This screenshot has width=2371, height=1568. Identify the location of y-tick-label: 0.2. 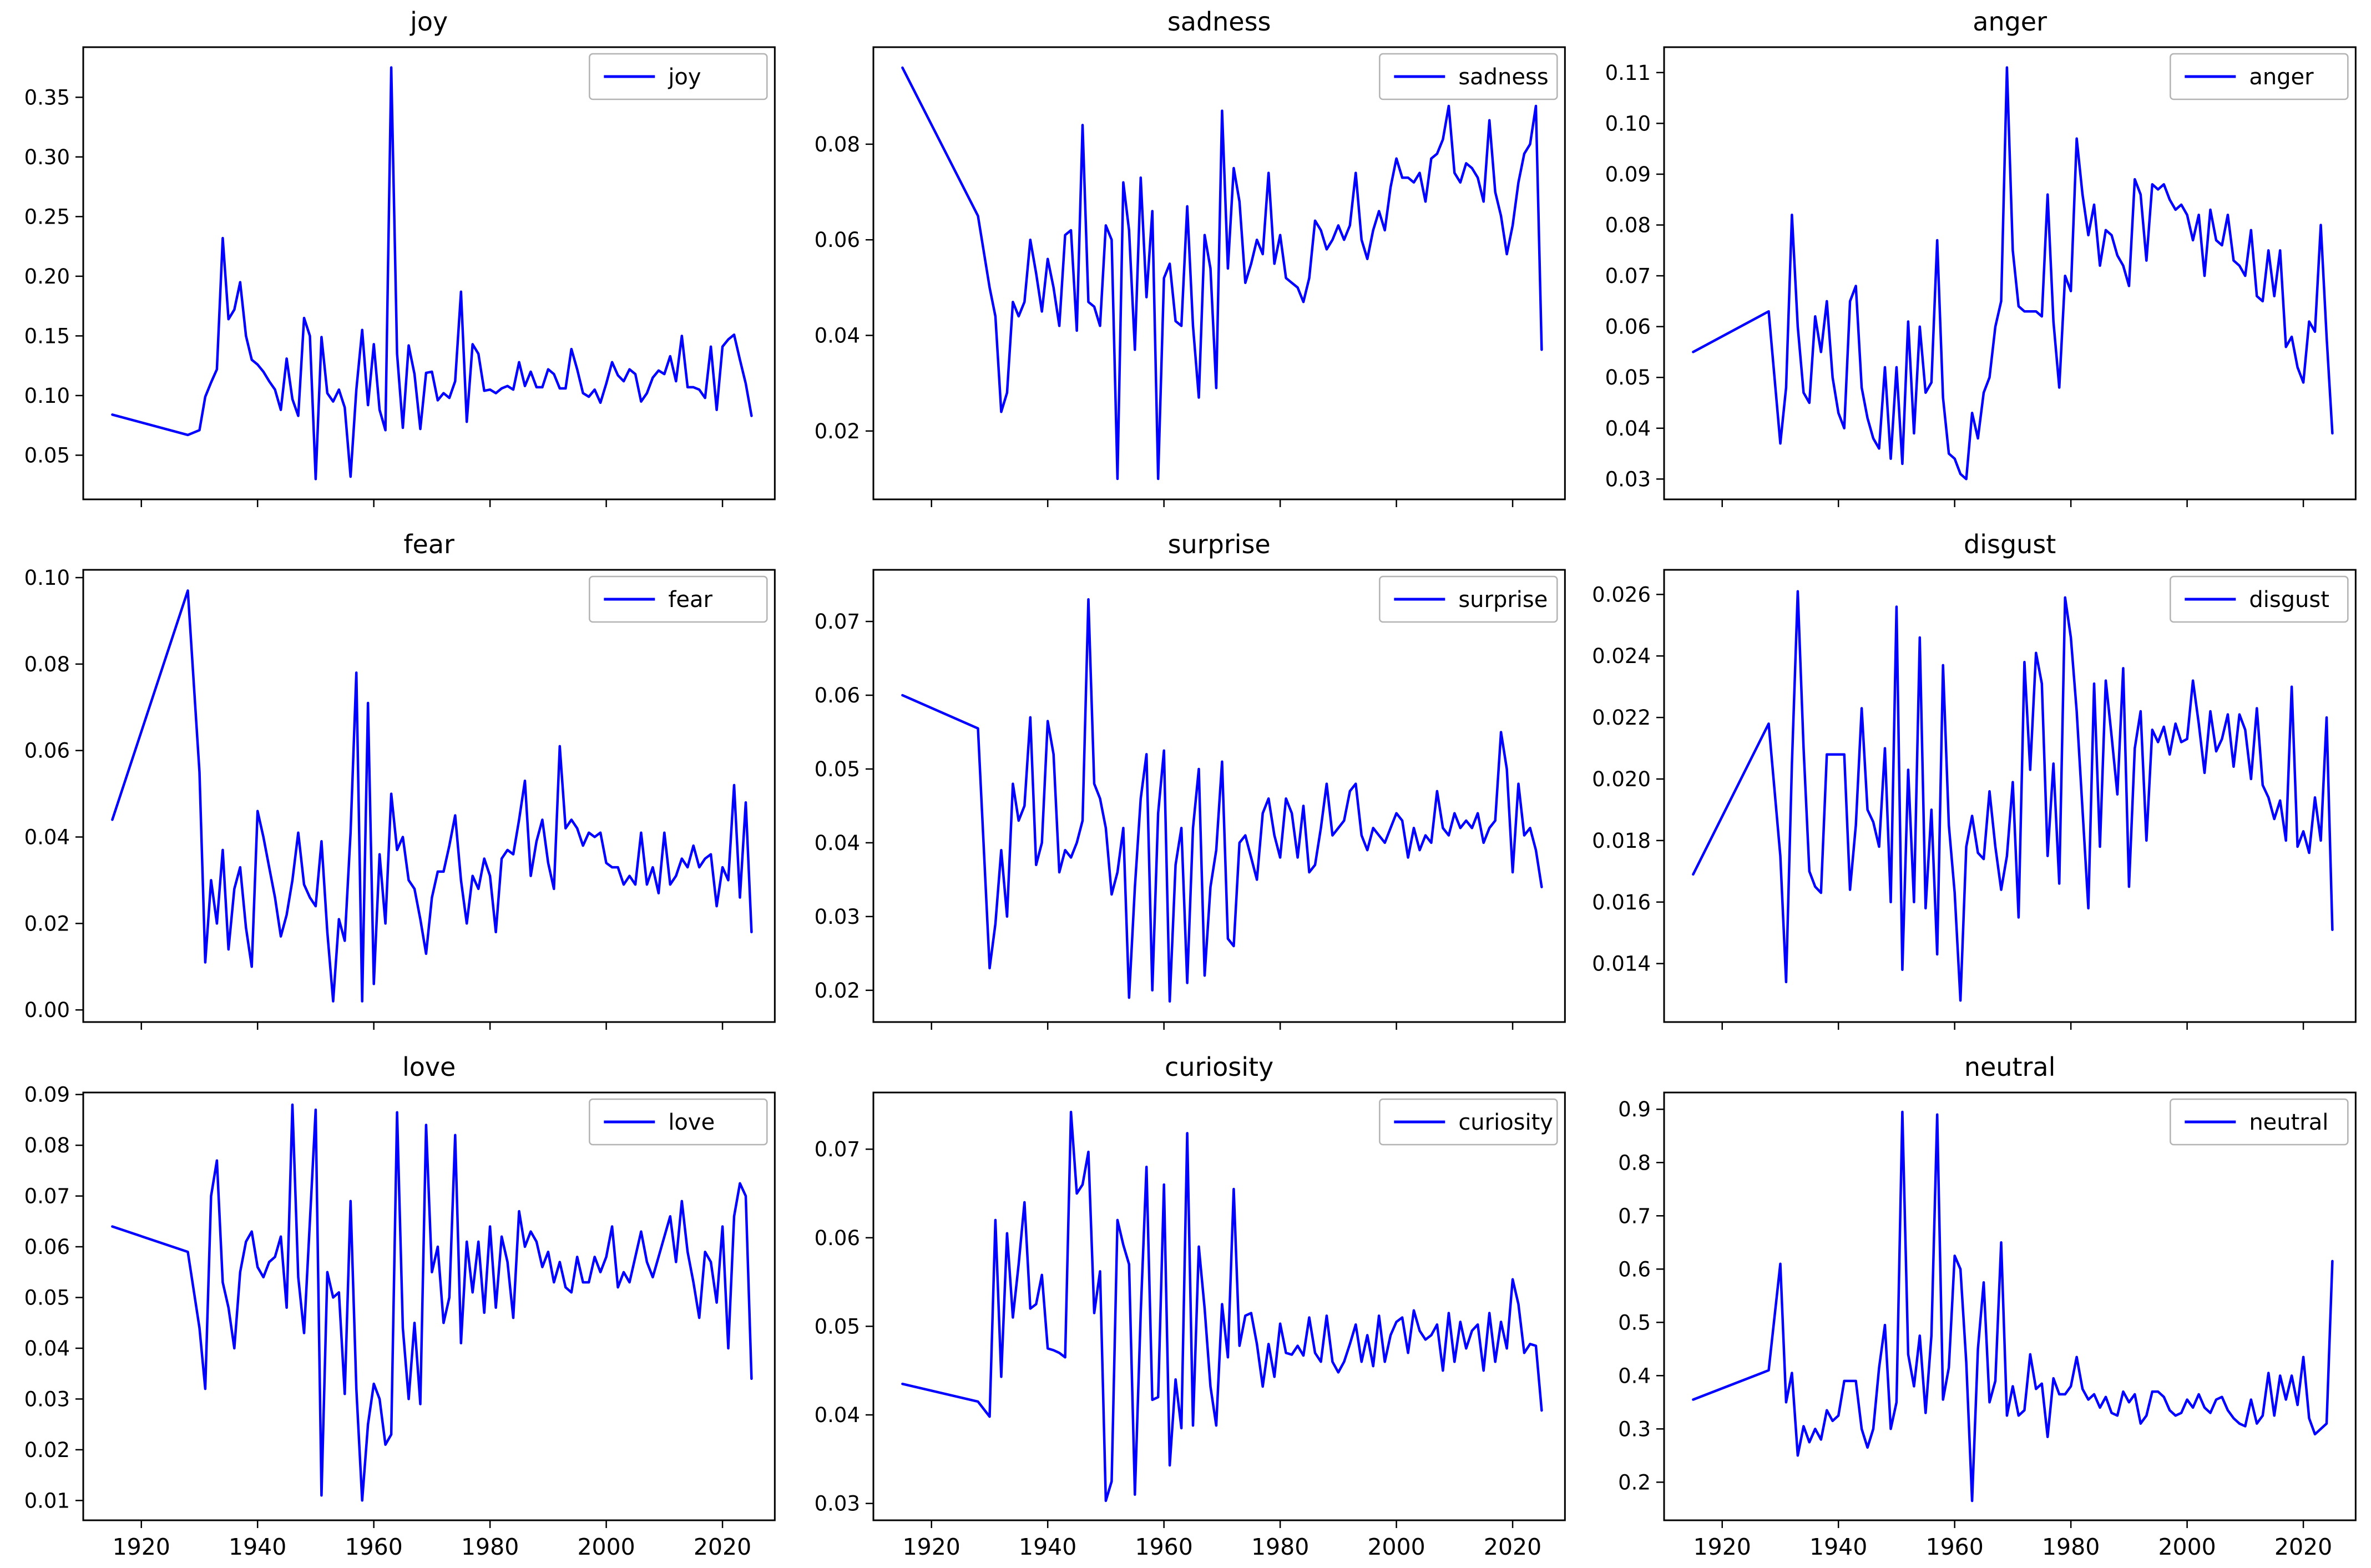
(1634, 1482).